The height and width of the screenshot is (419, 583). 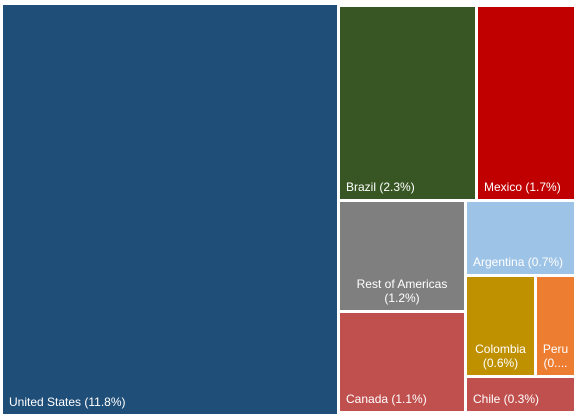 What do you see at coordinates (518, 262) in the screenshot?
I see `treemap-tile-label: Argentina (0.7%)` at bounding box center [518, 262].